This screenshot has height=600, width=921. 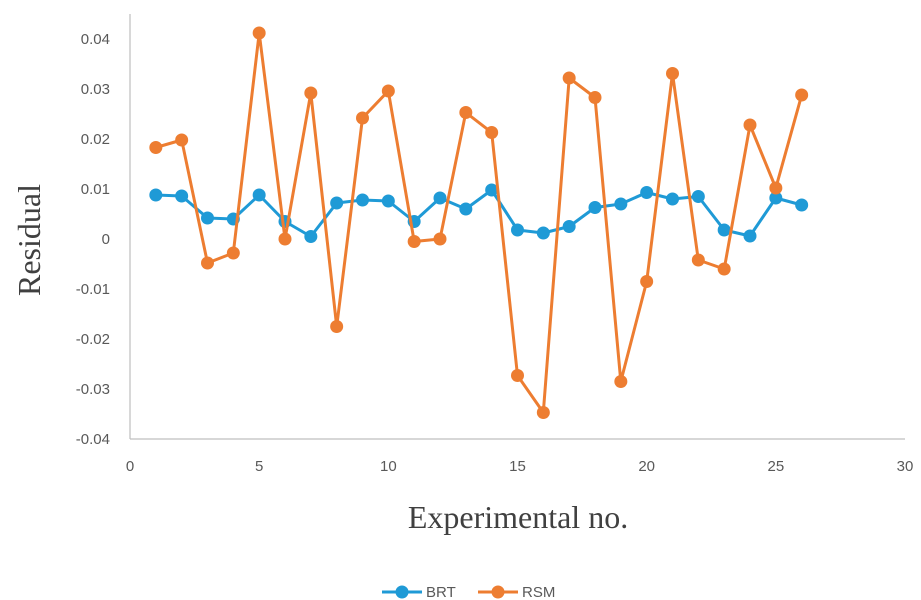 What do you see at coordinates (106, 239) in the screenshot?
I see `y-tick-label: 0` at bounding box center [106, 239].